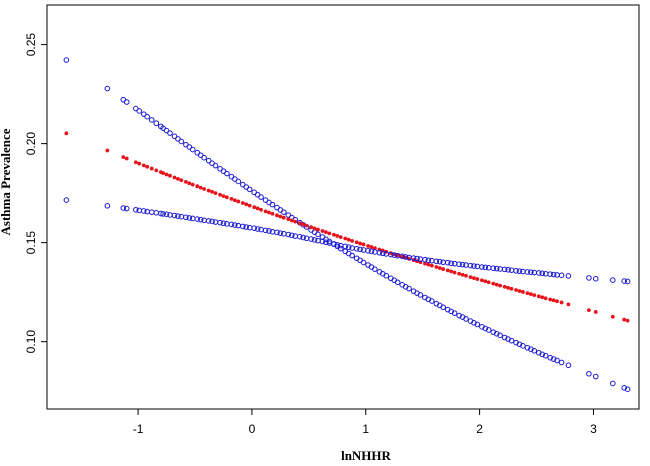  Describe the element at coordinates (138, 429) in the screenshot. I see `x-tick-label: -1` at that location.